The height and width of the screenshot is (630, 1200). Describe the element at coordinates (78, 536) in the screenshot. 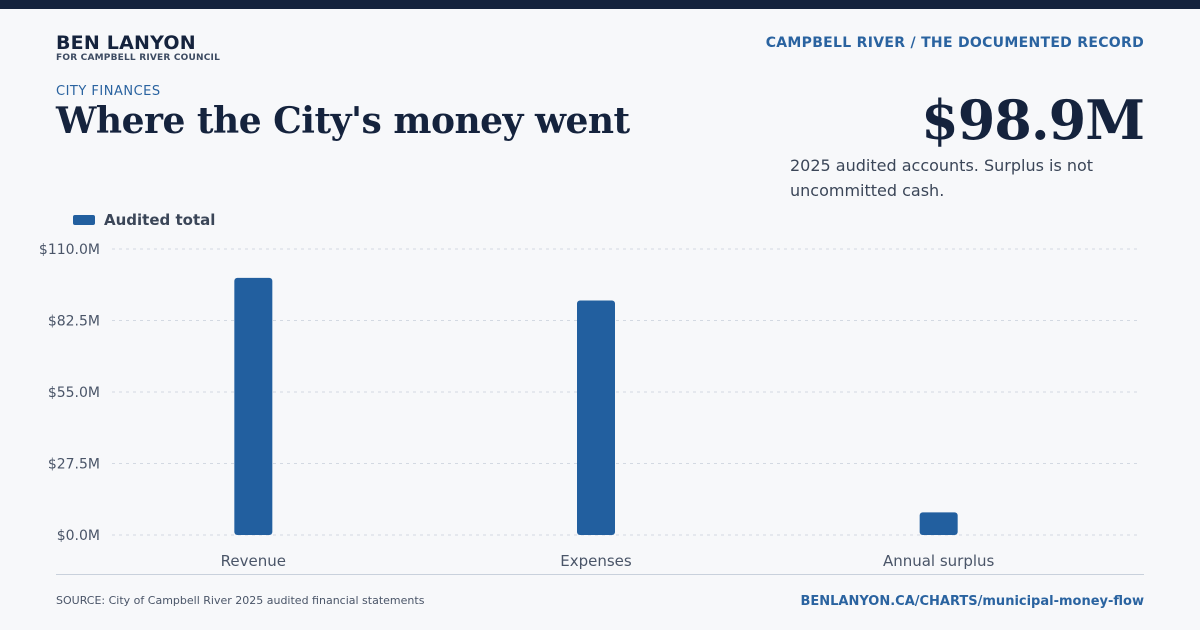

I see `y-tick-label: $0.0M` at that location.